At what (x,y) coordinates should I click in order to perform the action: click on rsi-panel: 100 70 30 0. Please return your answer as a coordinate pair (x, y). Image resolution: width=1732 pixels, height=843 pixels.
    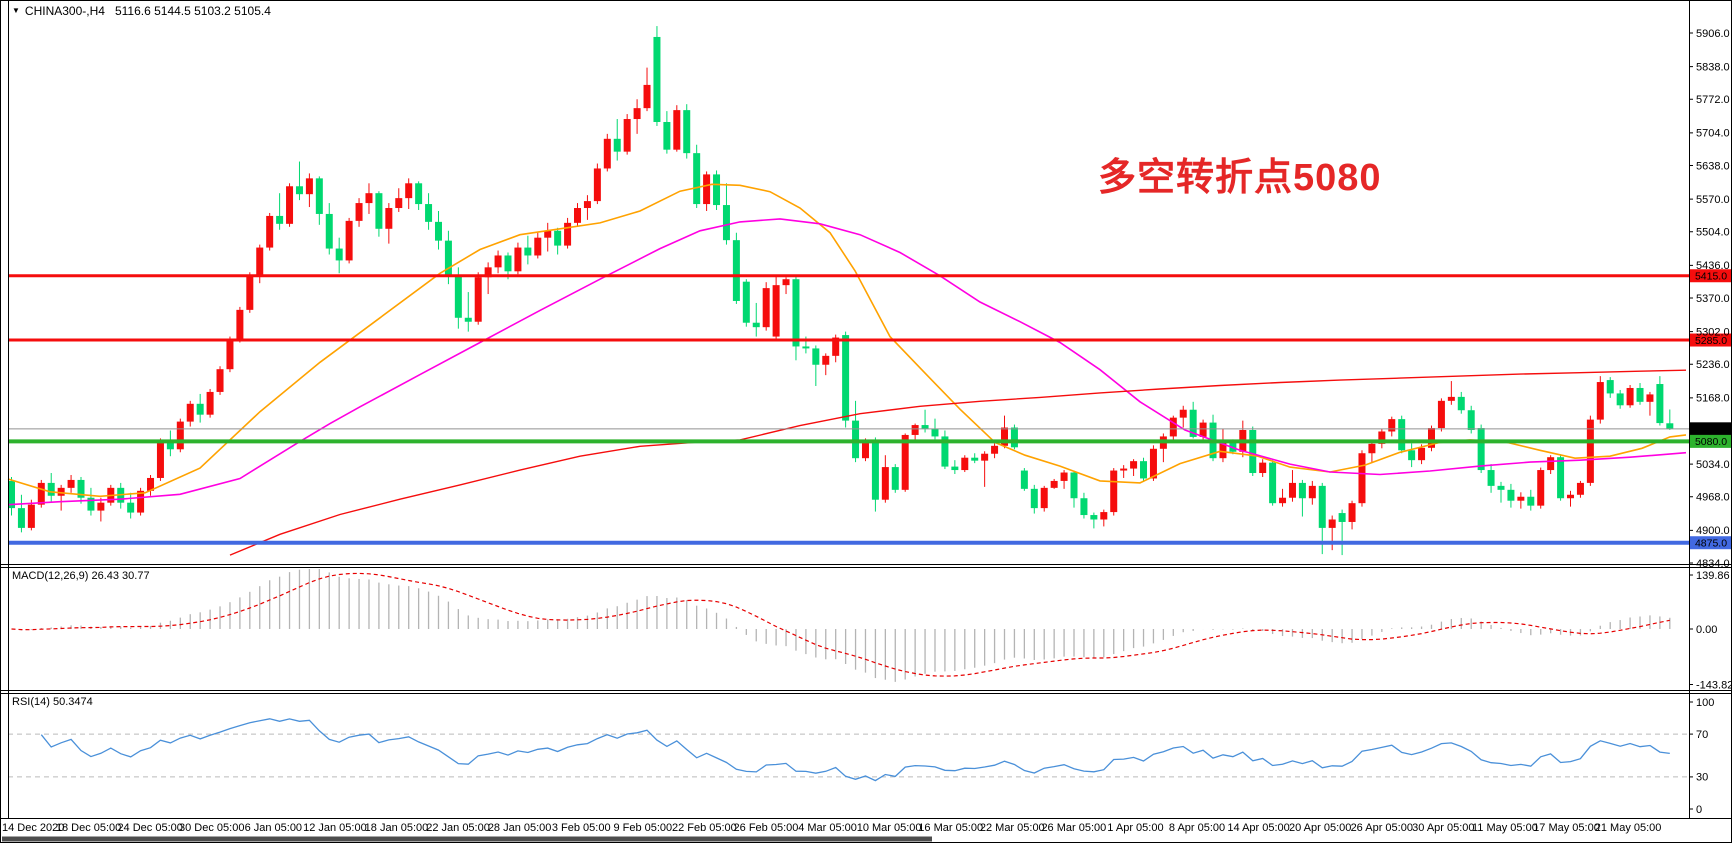
    Looking at the image, I should click on (861, 756).